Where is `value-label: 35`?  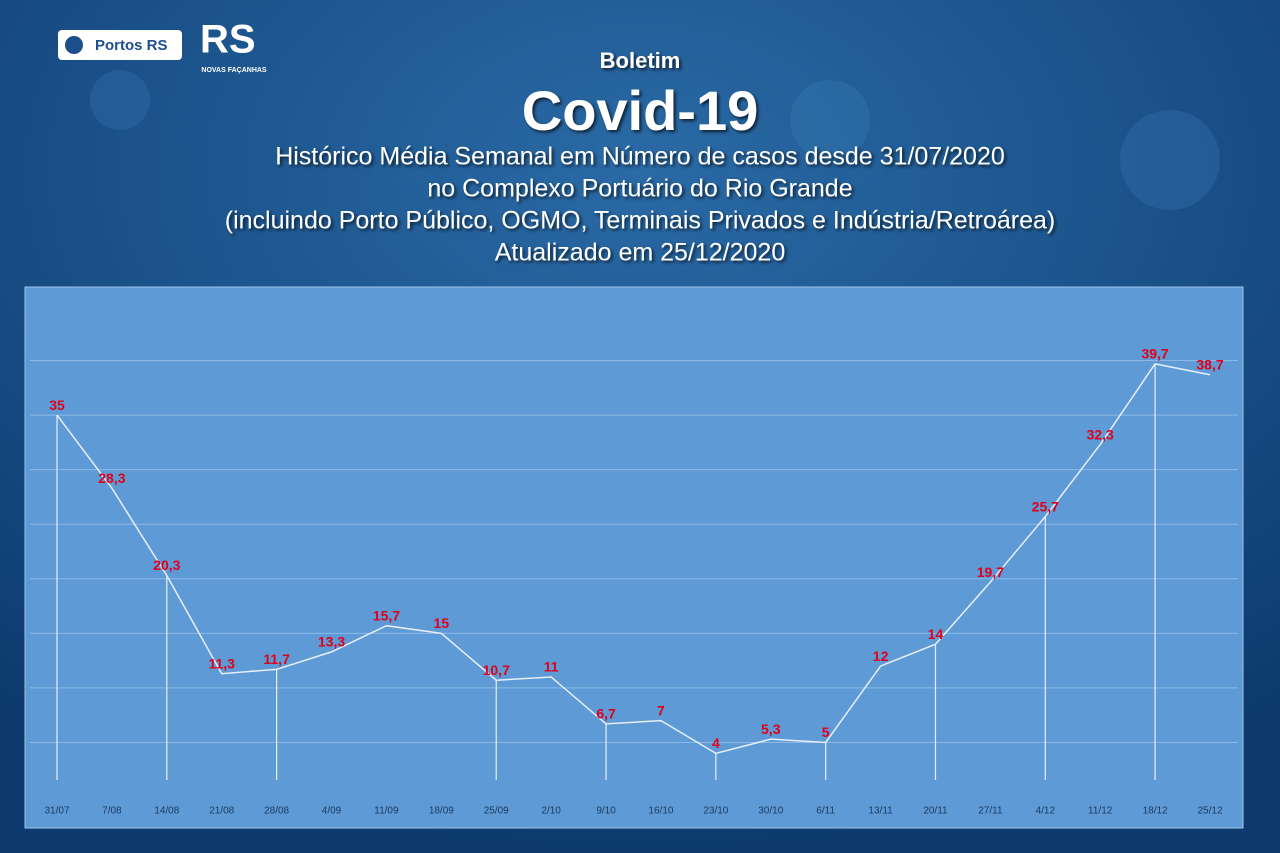
value-label: 35 is located at coordinates (57, 405).